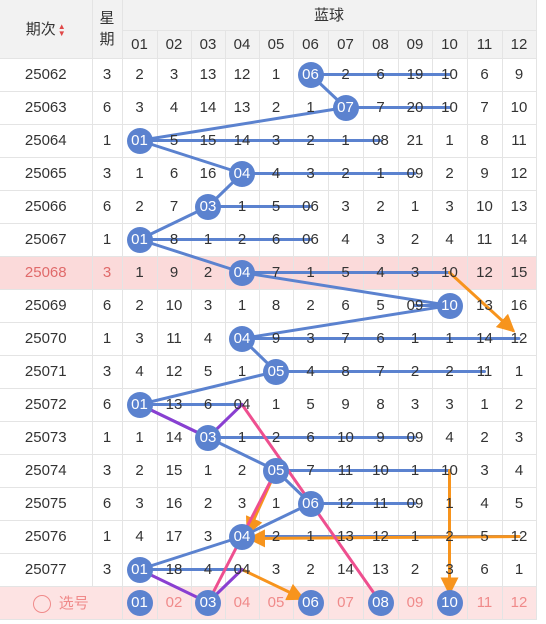 This screenshot has width=546, height=624. I want to click on drawn-ball: 10, so click(450, 306).